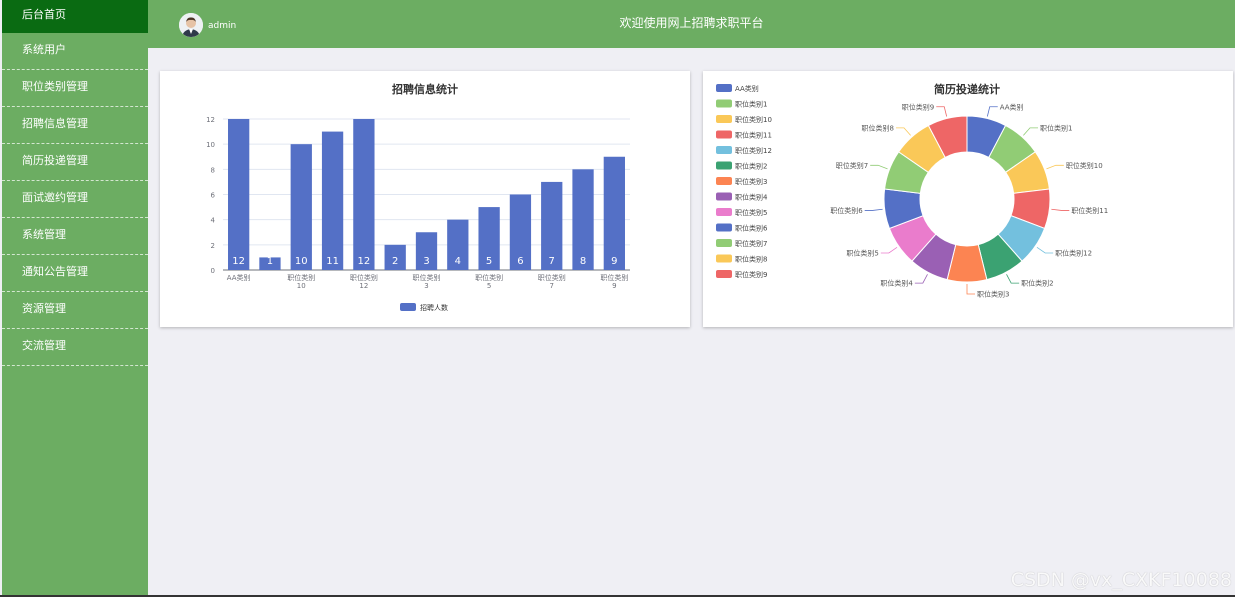 The width and height of the screenshot is (1235, 597). What do you see at coordinates (751, 197) in the screenshot?
I see `legend-label: 职位类别4` at bounding box center [751, 197].